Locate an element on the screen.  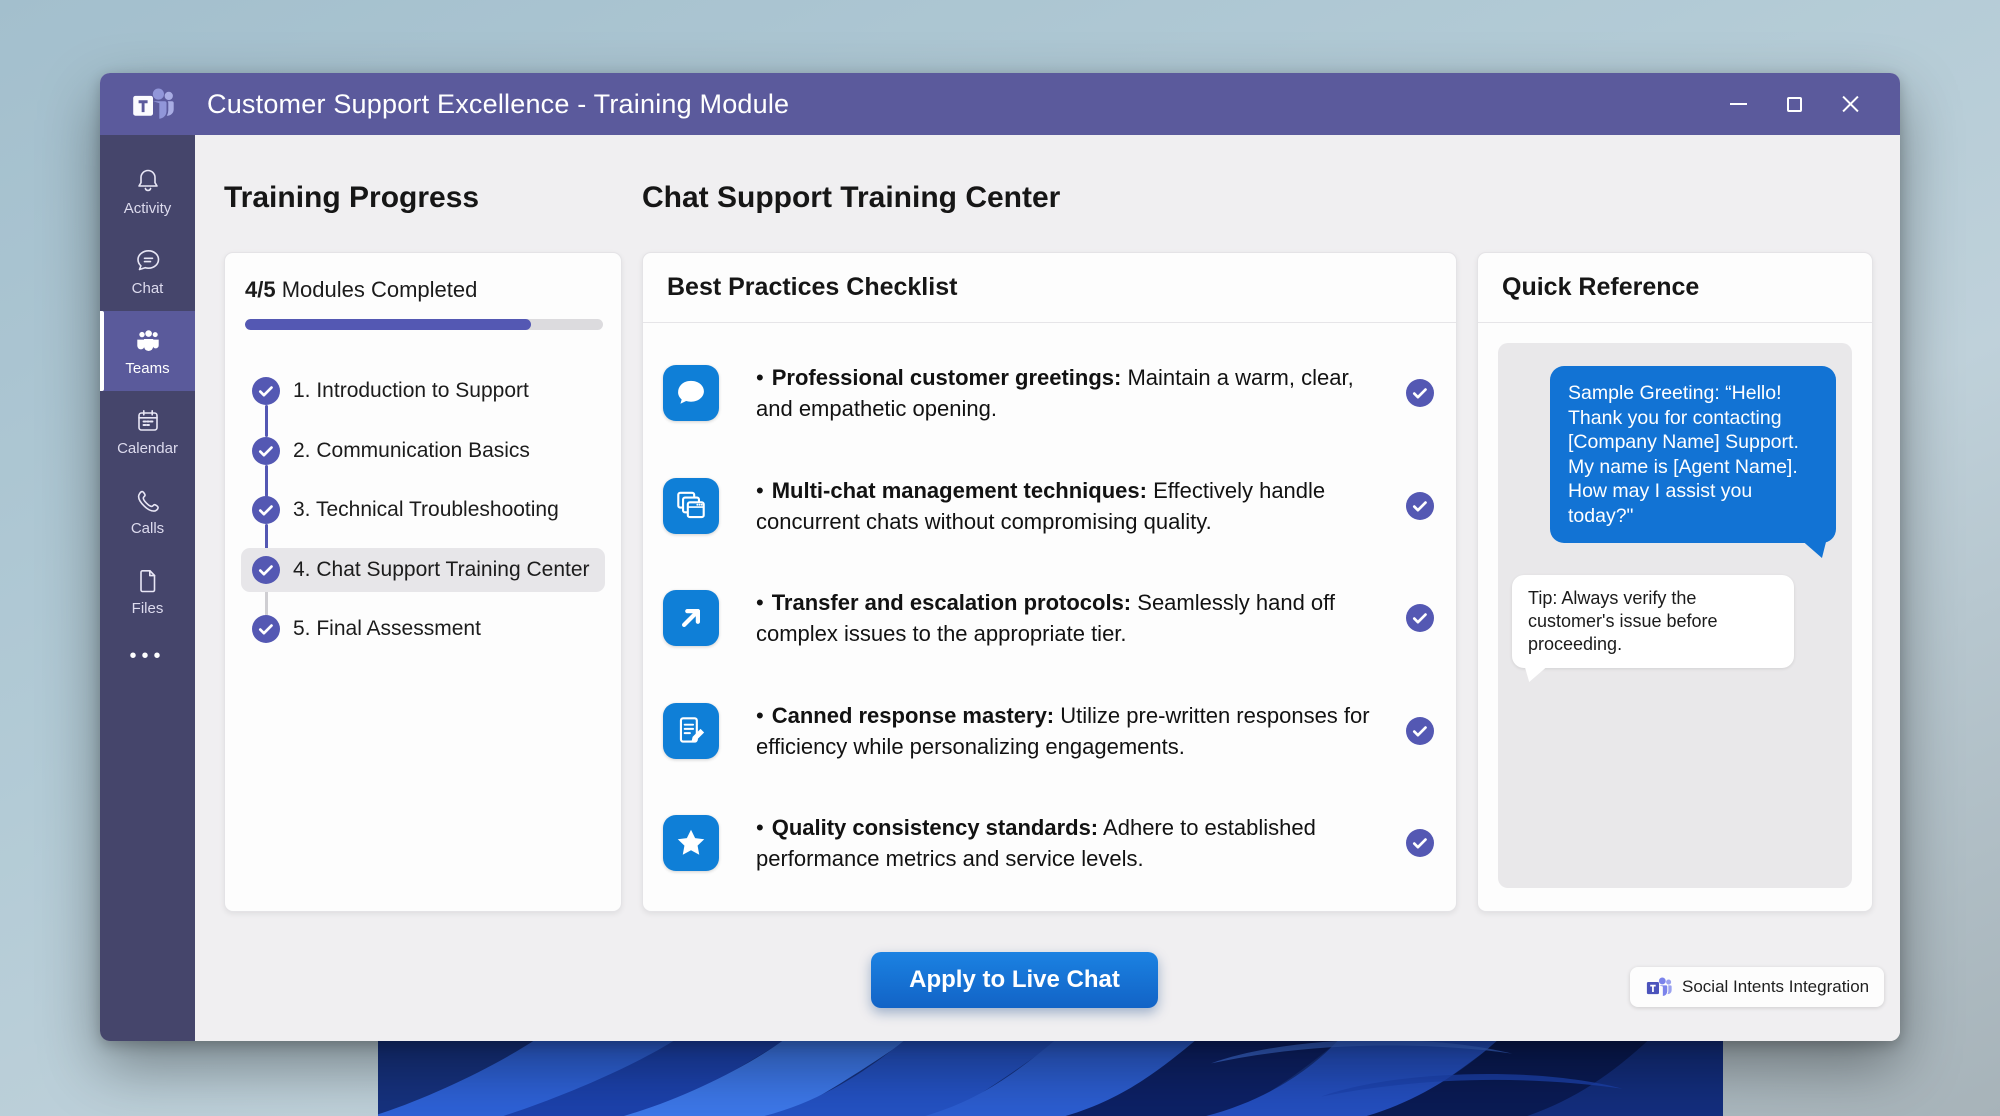
apply-to-live-chat-button: Apply to Live Chat is located at coordinates (1014, 980).